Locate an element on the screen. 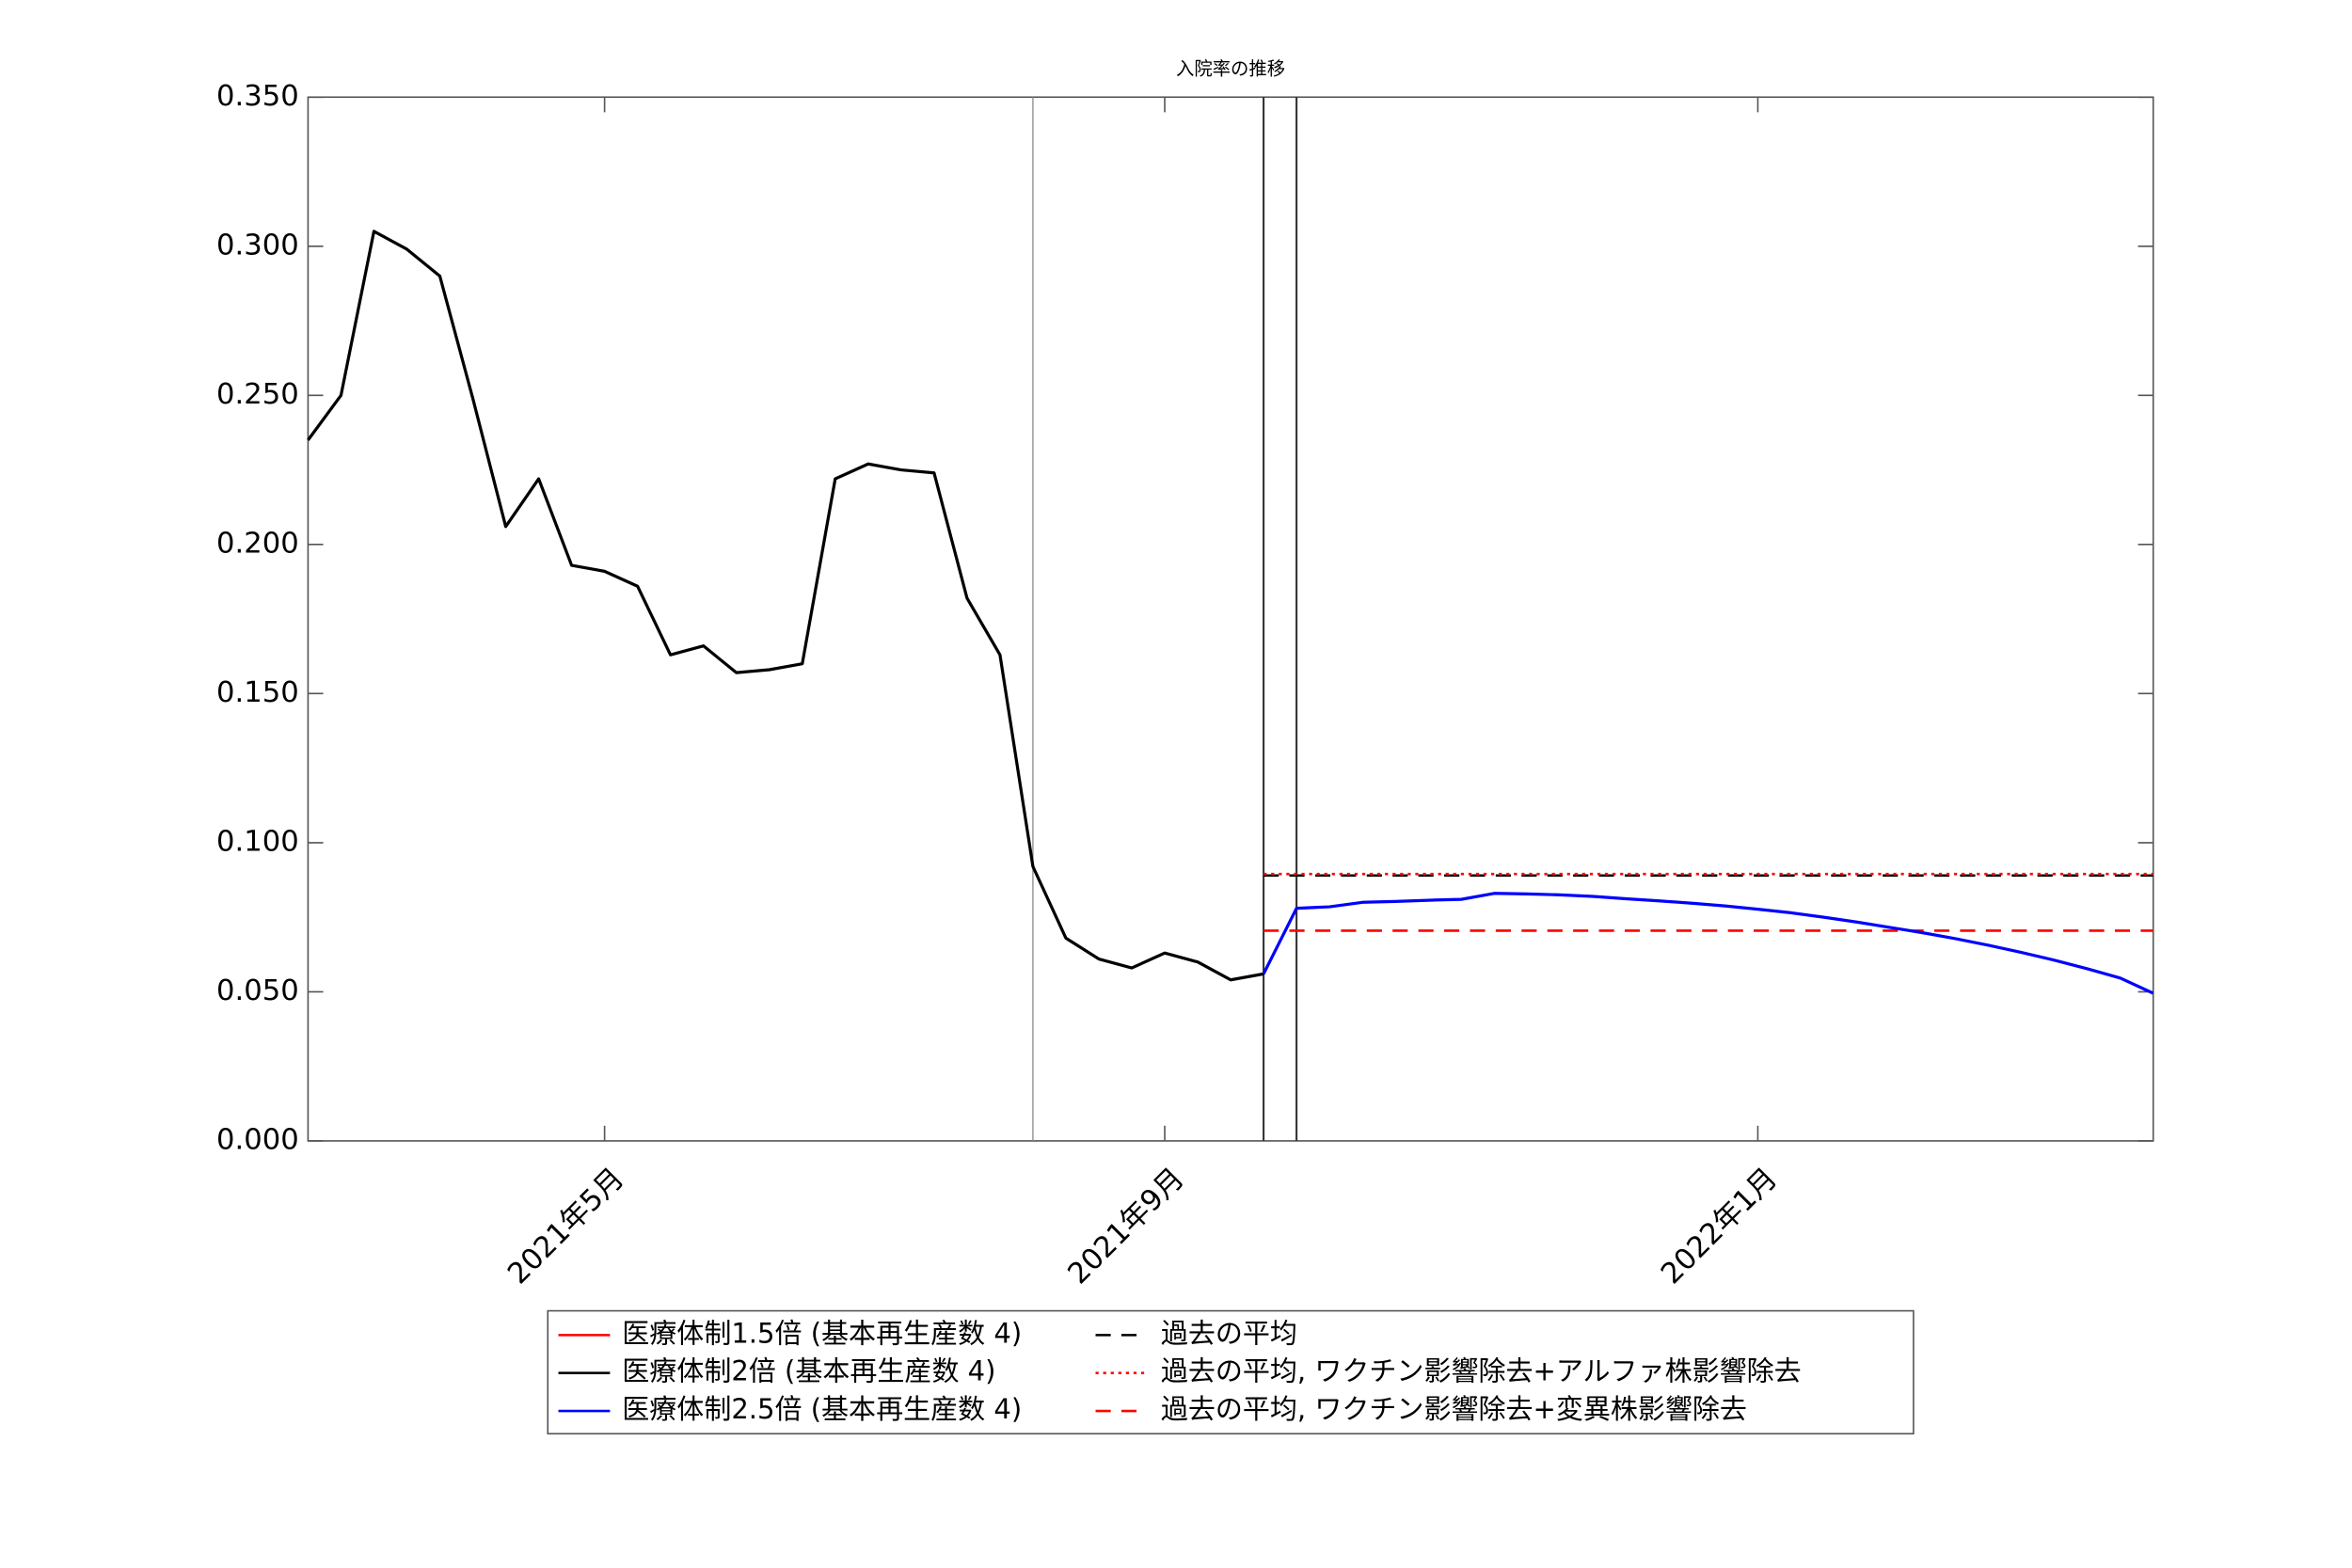 The width and height of the screenshot is (2352, 1568). y-tick-label: 0.250 is located at coordinates (257, 394).